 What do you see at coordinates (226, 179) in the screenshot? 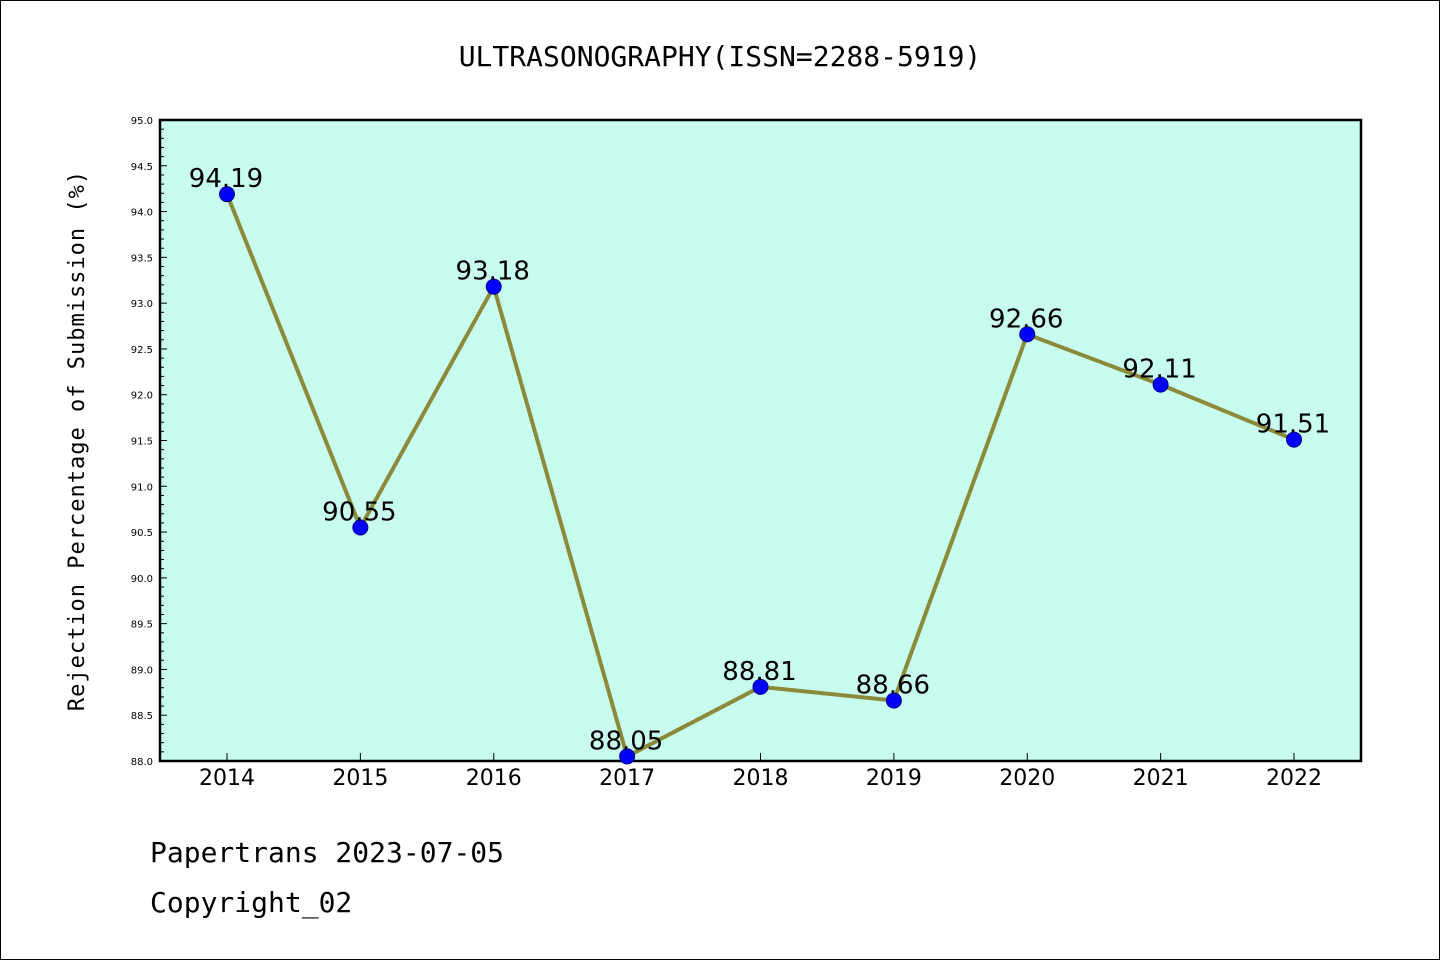
I see `data-label: 94.19` at bounding box center [226, 179].